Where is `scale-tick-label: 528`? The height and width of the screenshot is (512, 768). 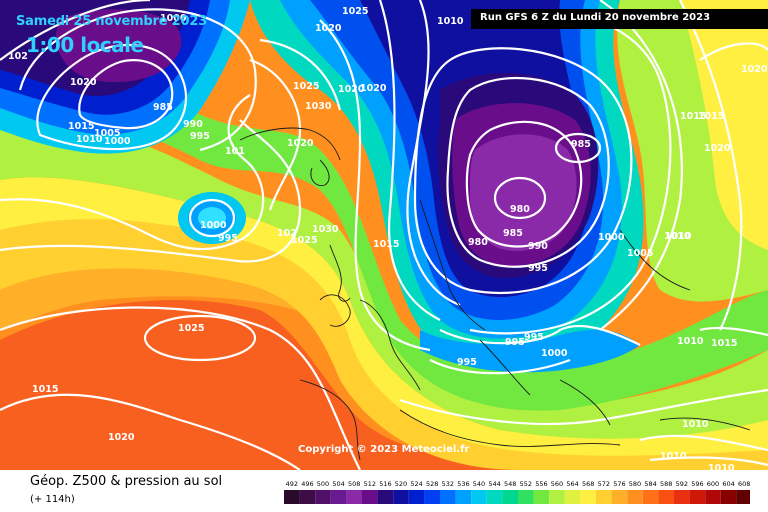
scale-tick-label: 528 is located at coordinates (432, 484).